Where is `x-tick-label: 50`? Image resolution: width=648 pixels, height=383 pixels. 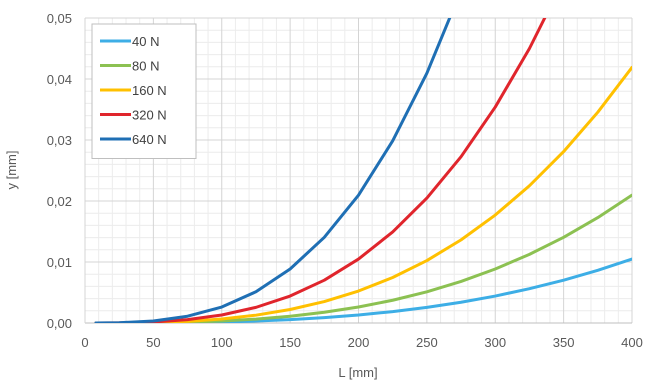
x-tick-label: 50 is located at coordinates (153, 342).